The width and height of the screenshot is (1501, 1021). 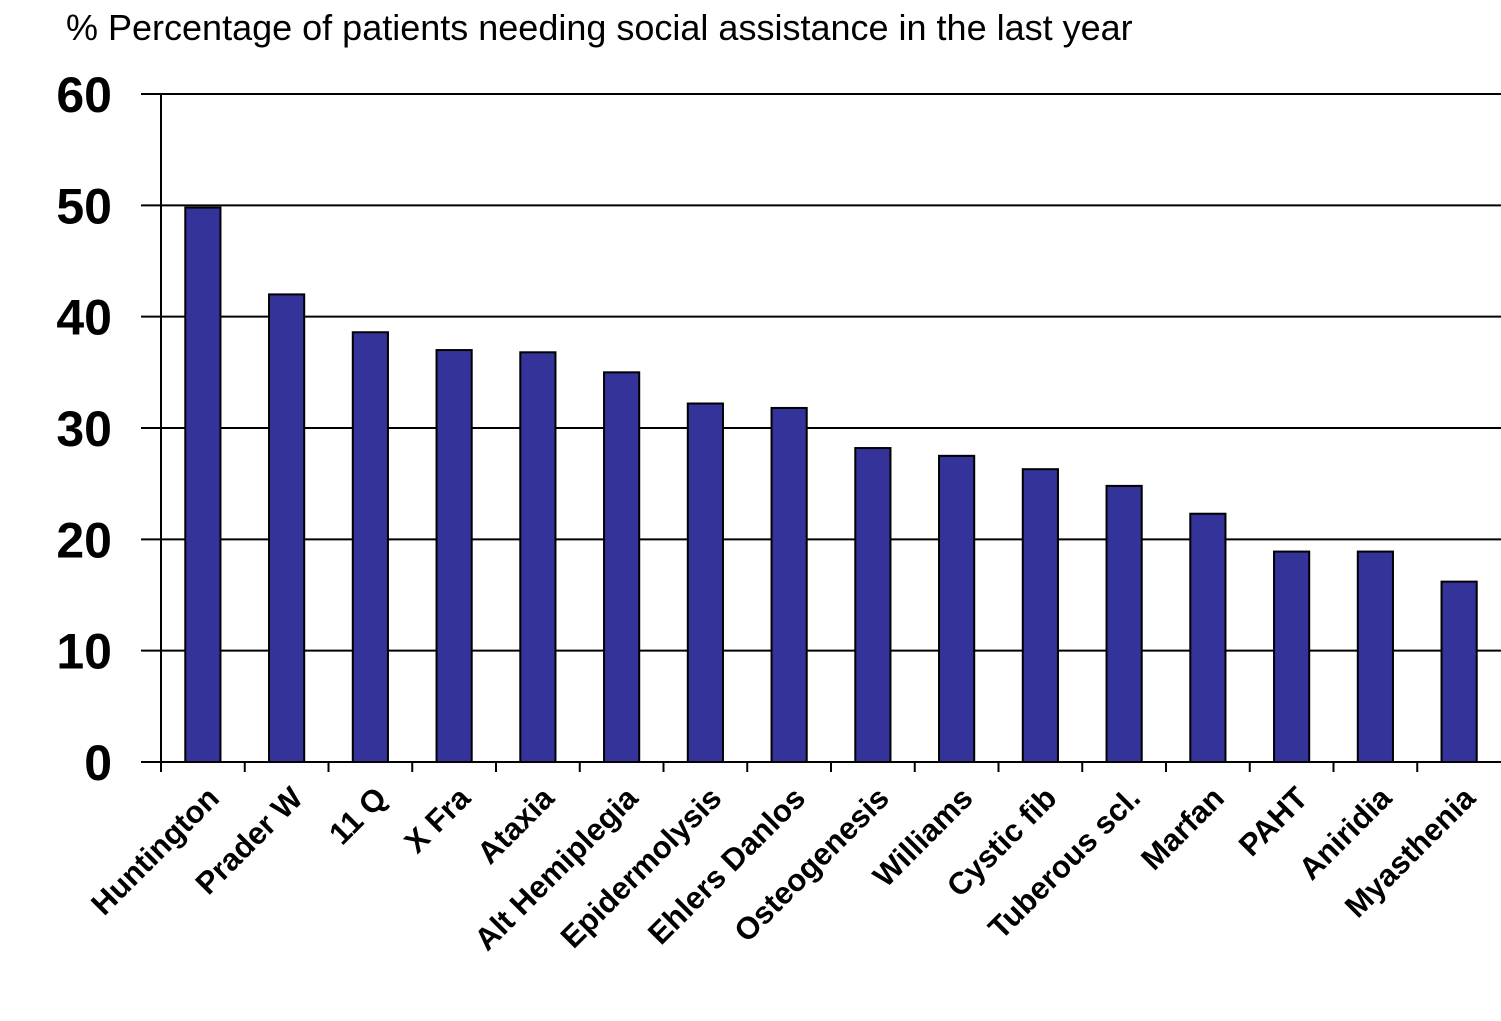 What do you see at coordinates (84, 652) in the screenshot?
I see `y-tick-label: 10` at bounding box center [84, 652].